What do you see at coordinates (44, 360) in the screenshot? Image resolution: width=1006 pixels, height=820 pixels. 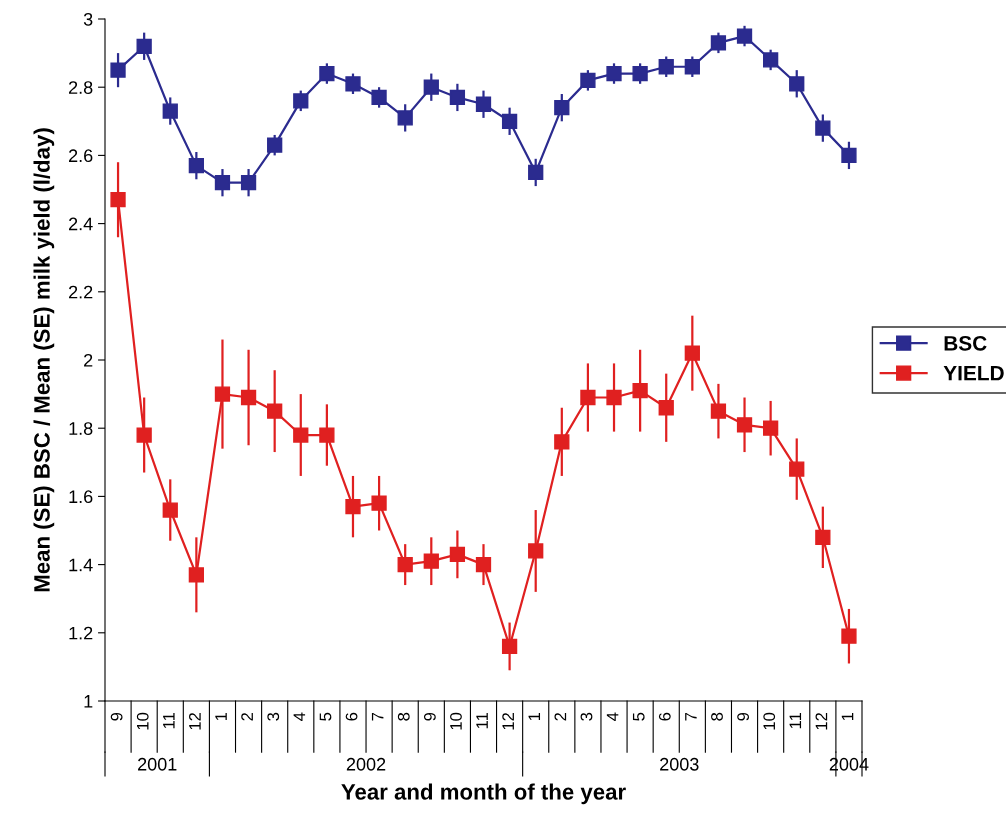 I see `y-axis-title: Mean (SE) BSC / Mean (SE) milk yield (l/day)` at bounding box center [44, 360].